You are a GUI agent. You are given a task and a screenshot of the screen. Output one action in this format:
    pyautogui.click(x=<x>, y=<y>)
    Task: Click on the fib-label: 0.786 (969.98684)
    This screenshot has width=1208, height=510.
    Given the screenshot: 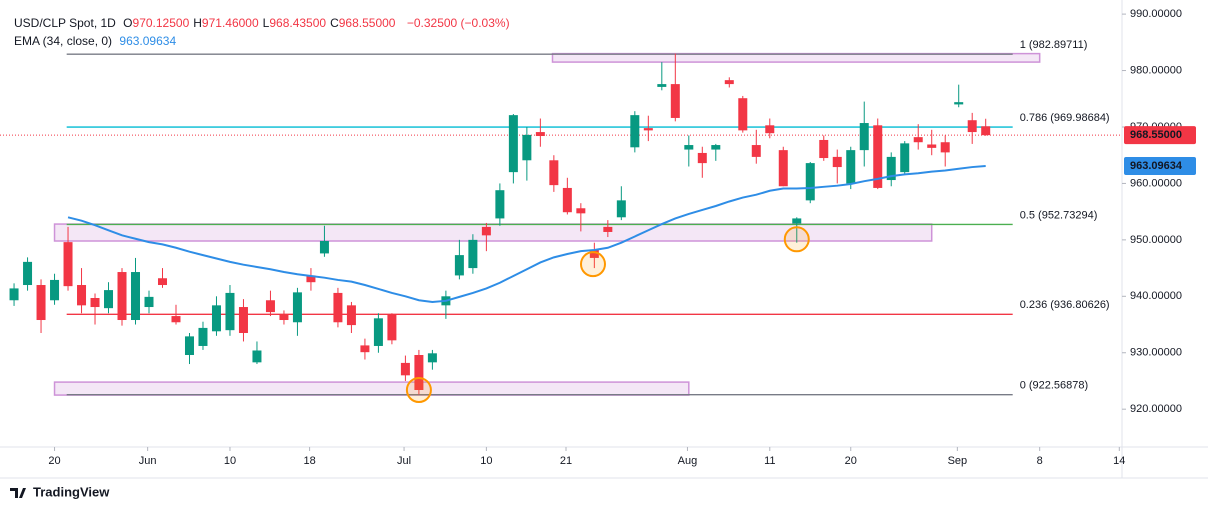 What is the action you would take?
    pyautogui.click(x=1065, y=118)
    